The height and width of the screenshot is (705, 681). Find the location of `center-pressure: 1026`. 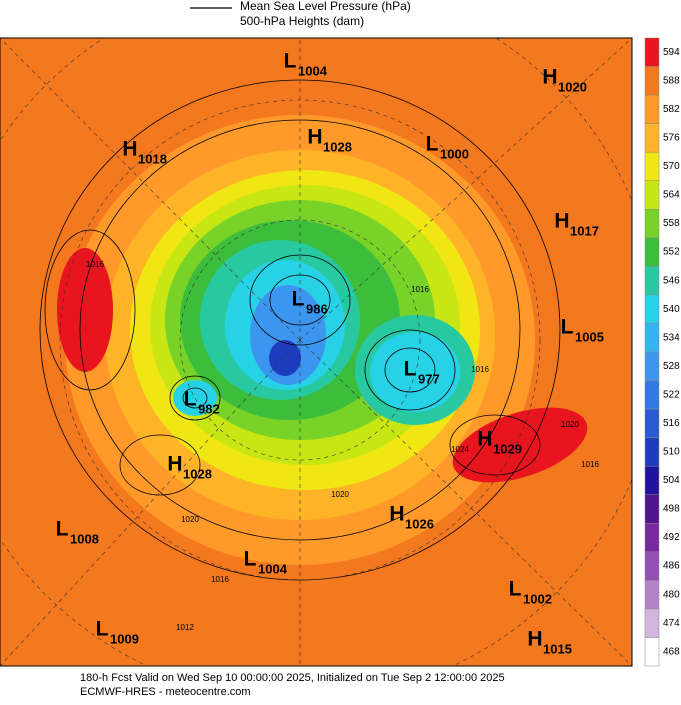

center-pressure: 1026 is located at coordinates (419, 523).